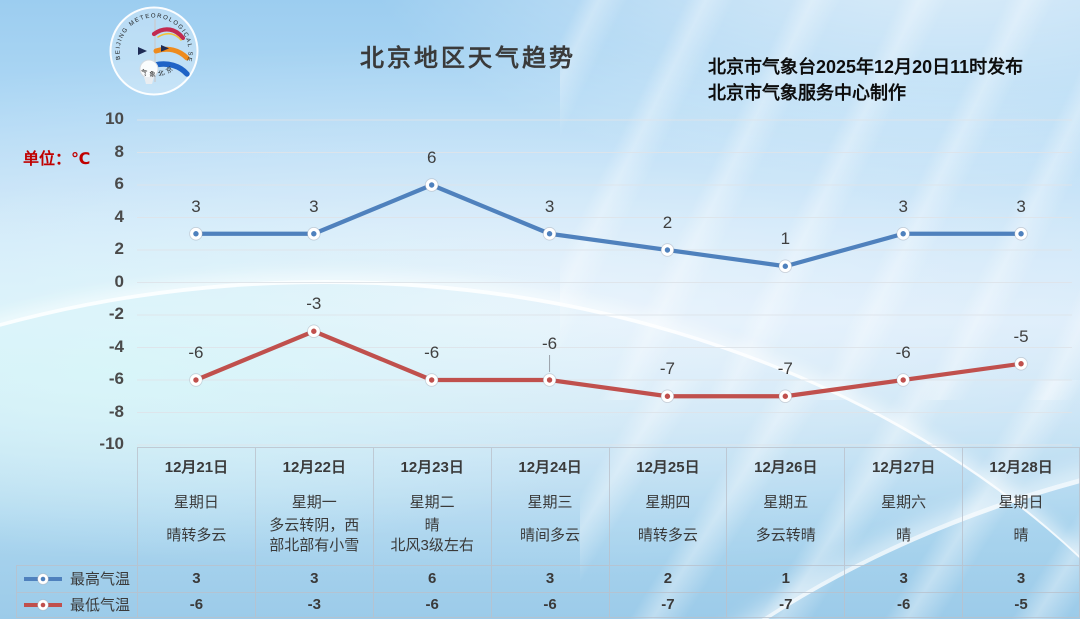  I want to click on legend-low-temp: 最低气温, so click(76, 604).